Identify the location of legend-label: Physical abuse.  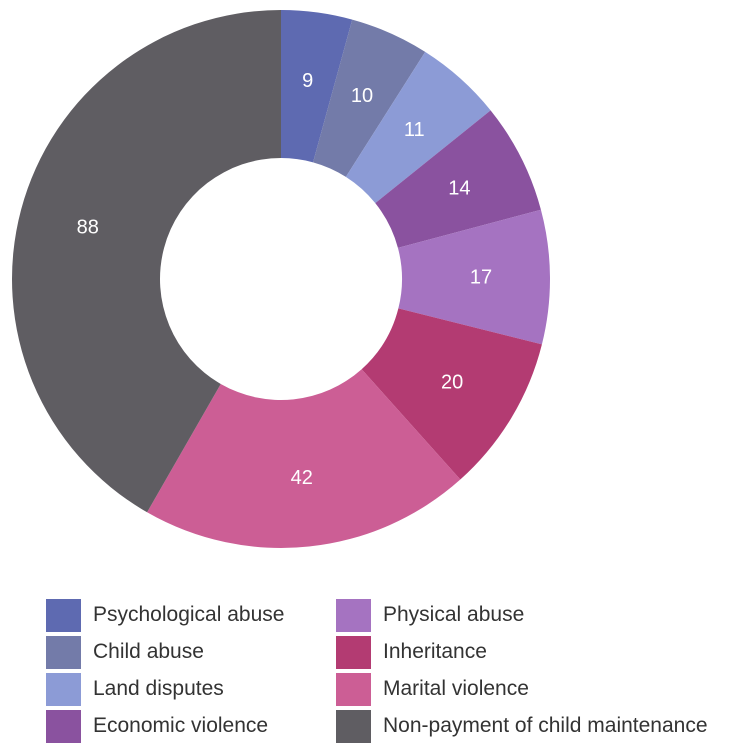
(454, 614).